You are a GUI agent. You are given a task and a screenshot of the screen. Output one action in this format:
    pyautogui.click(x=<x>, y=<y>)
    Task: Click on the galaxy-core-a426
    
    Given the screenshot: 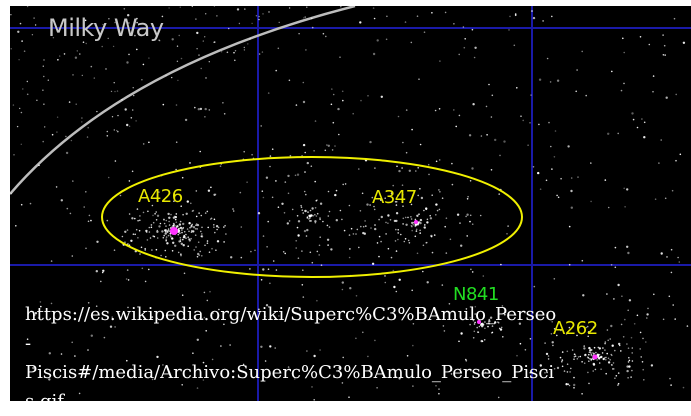 What is the action you would take?
    pyautogui.click(x=174, y=231)
    